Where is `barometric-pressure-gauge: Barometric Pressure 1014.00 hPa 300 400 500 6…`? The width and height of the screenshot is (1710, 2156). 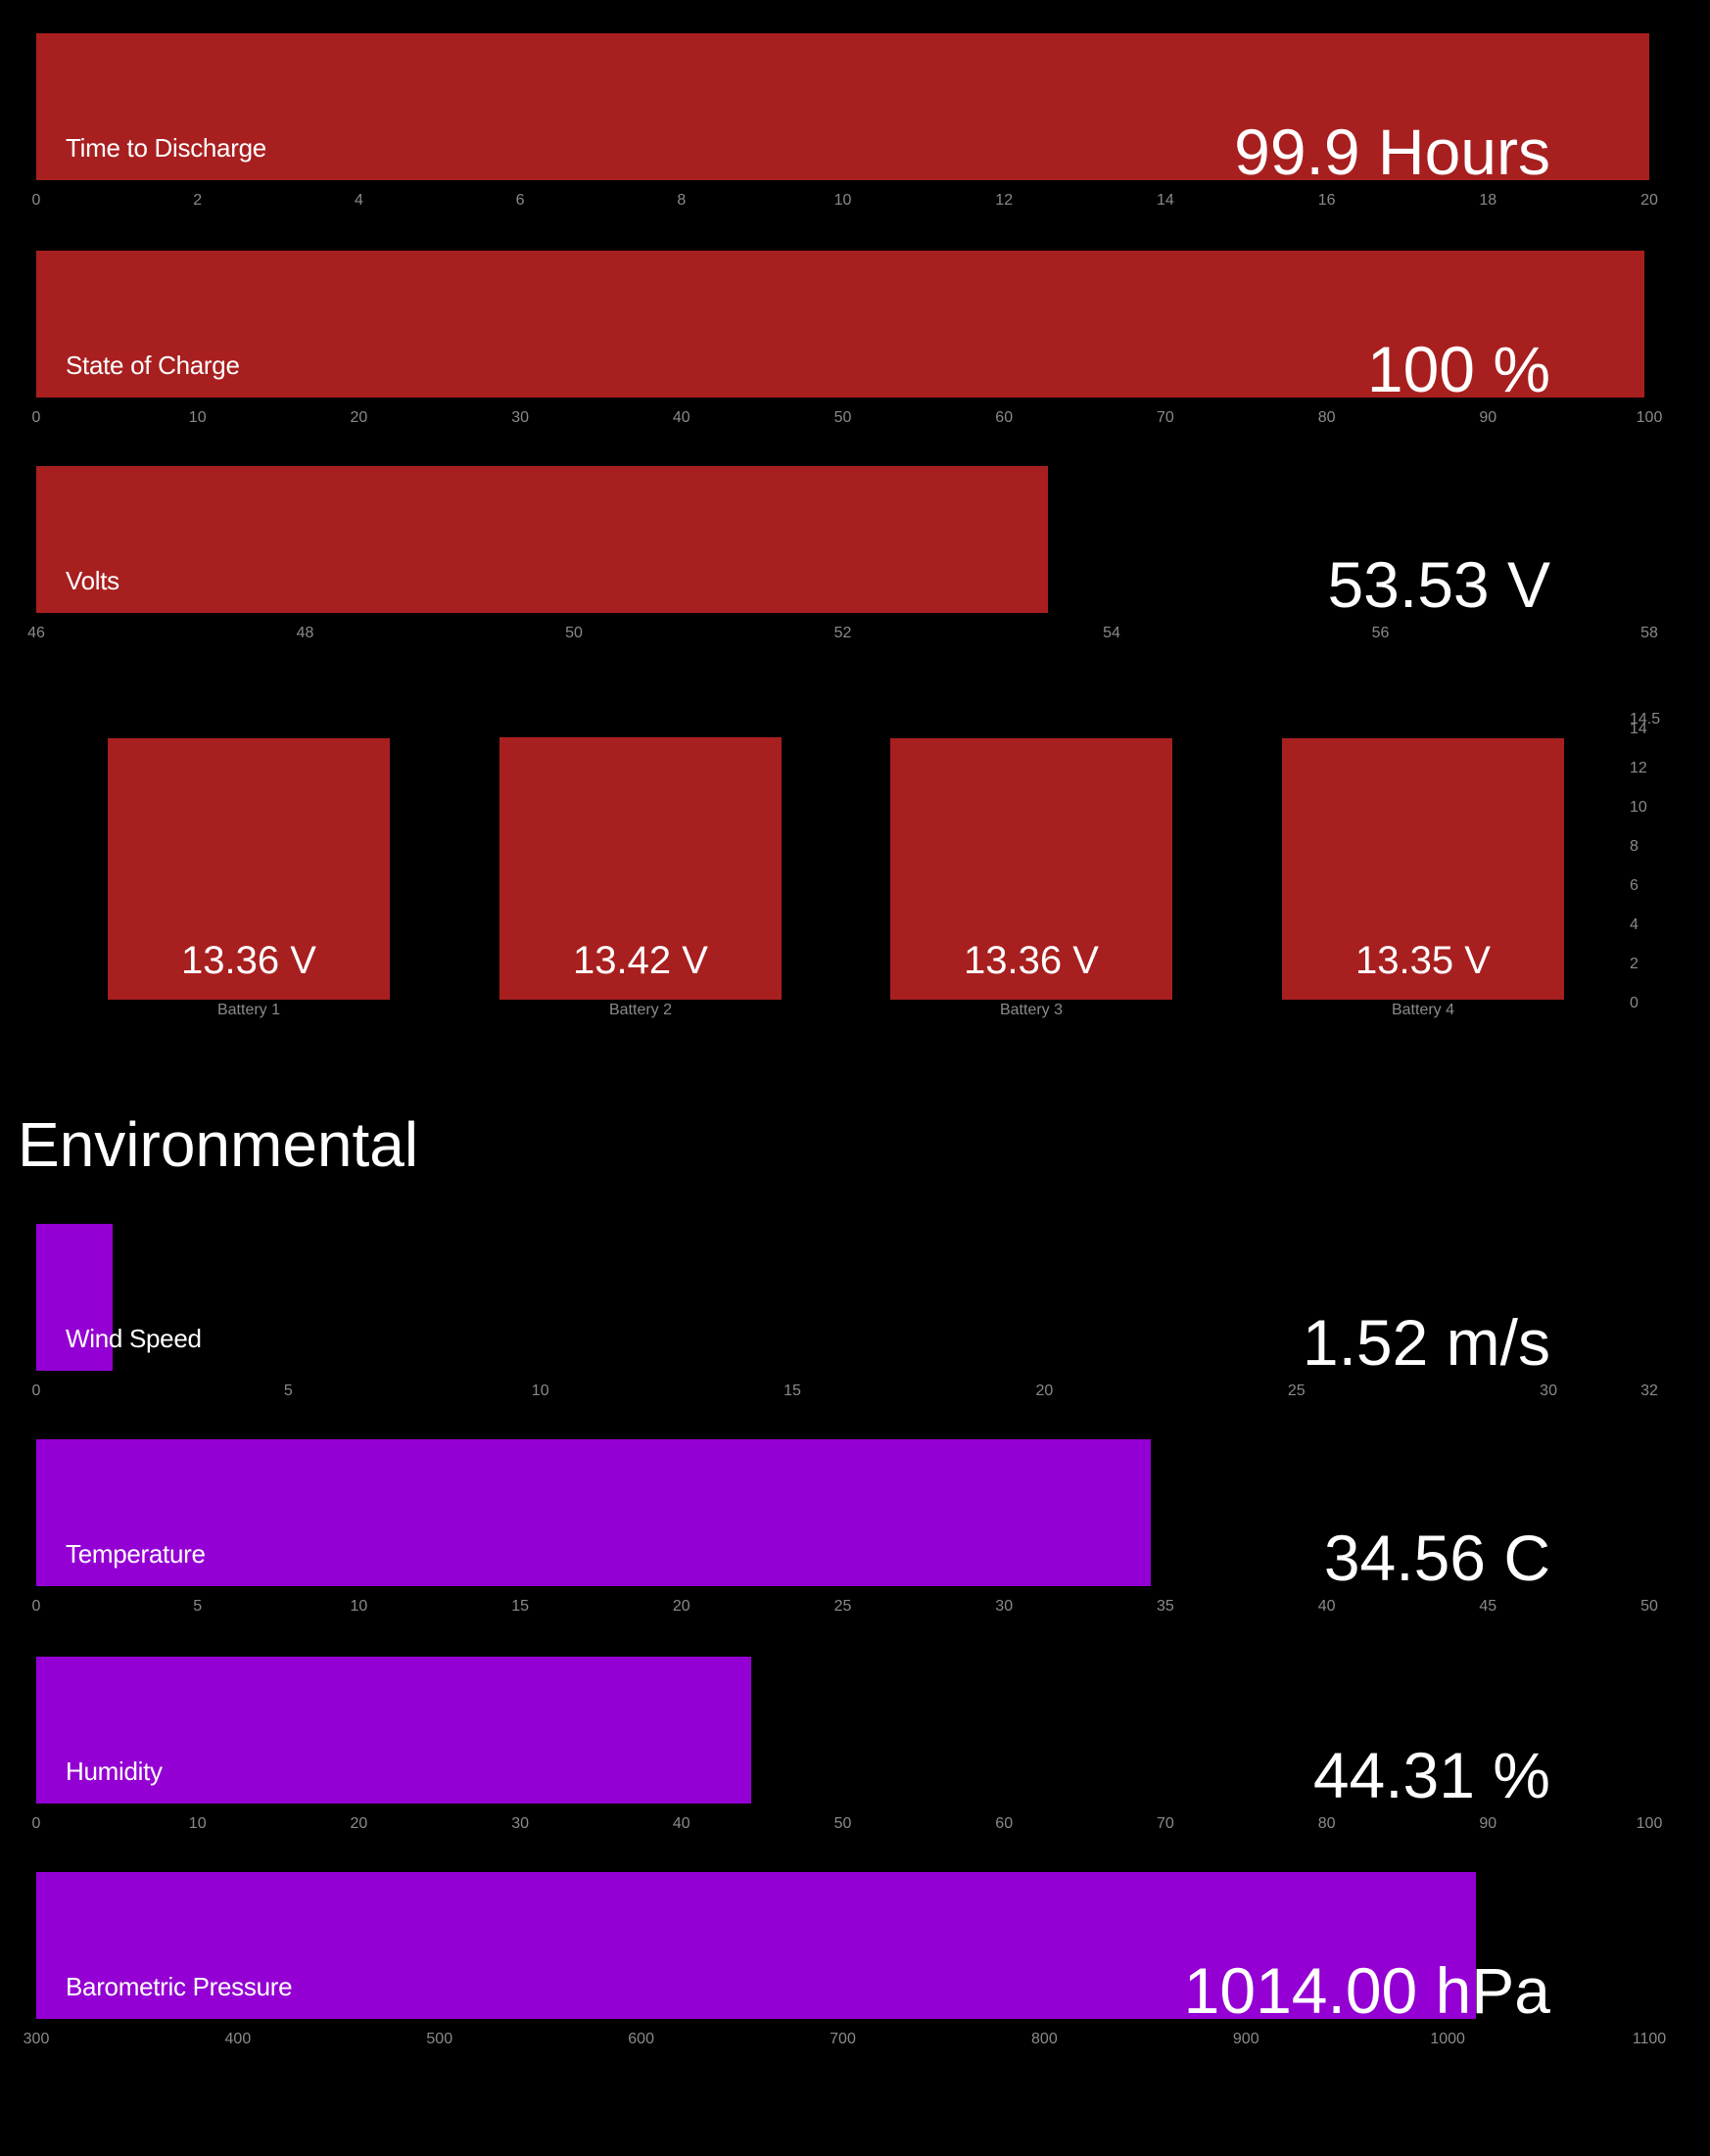
barometric-pressure-gauge: Barometric Pressure 1014.00 hPa 300 400 500 6… is located at coordinates (855, 1970).